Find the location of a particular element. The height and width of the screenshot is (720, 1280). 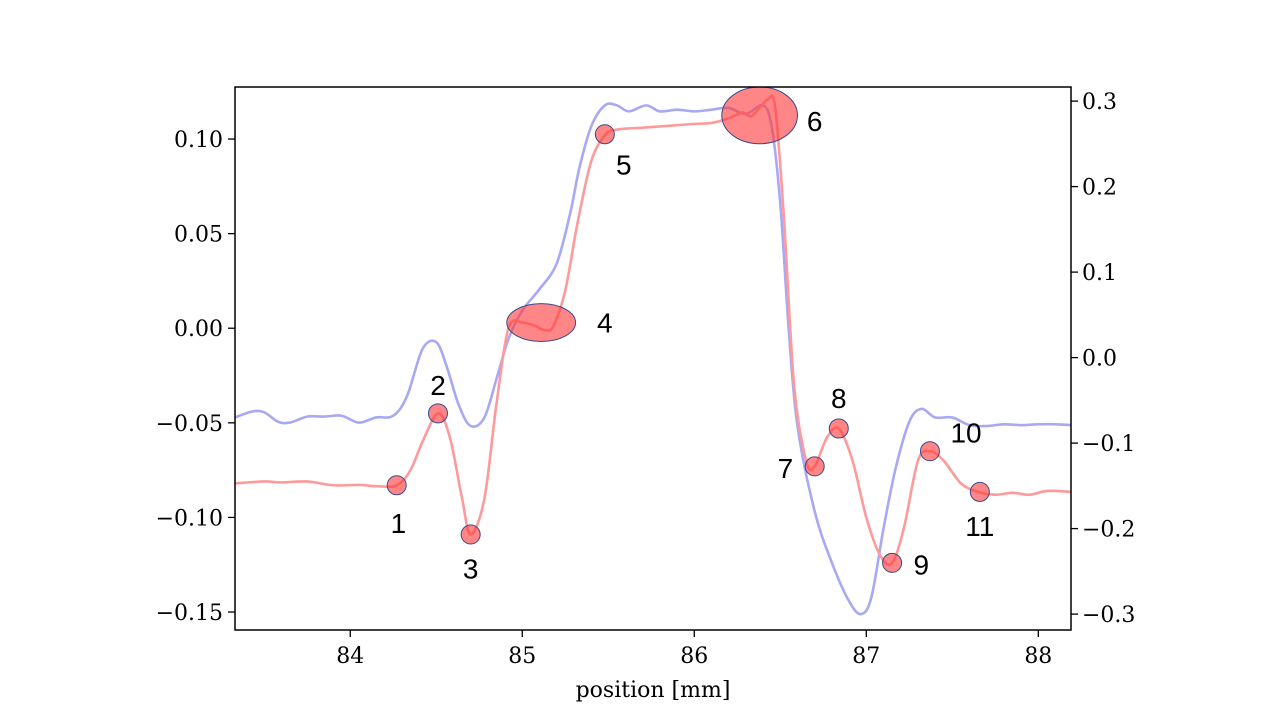

y-right-tick-label: 0.1 is located at coordinates (1099, 273).